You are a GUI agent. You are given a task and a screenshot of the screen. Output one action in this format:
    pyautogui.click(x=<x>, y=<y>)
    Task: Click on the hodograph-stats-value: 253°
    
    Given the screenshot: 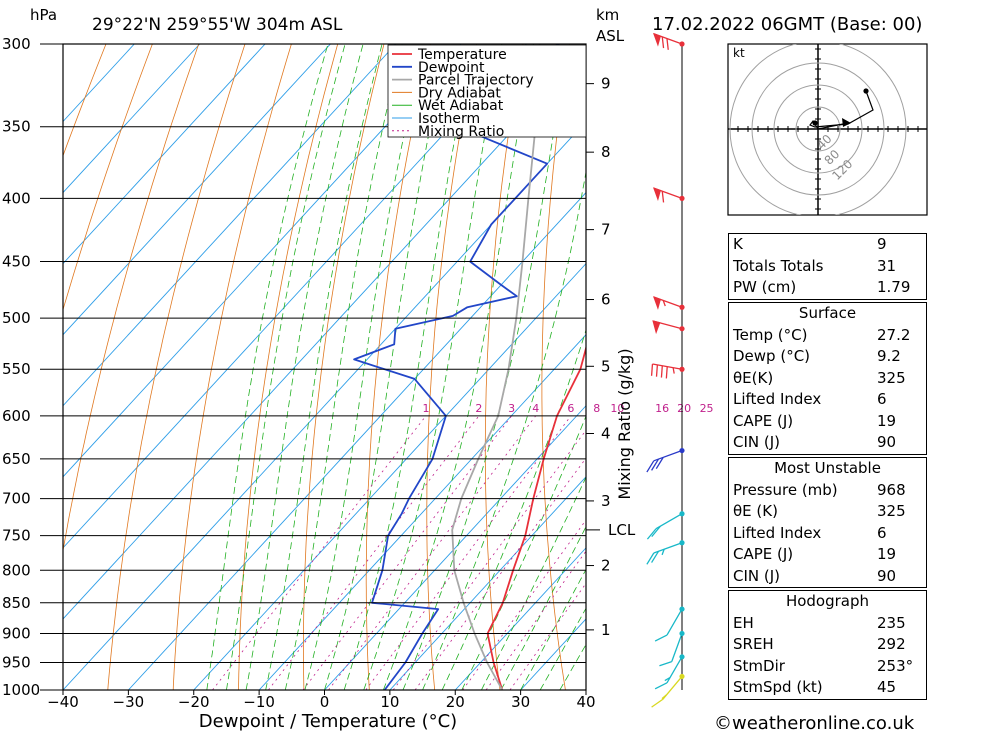 What is the action you would take?
    pyautogui.click(x=895, y=665)
    